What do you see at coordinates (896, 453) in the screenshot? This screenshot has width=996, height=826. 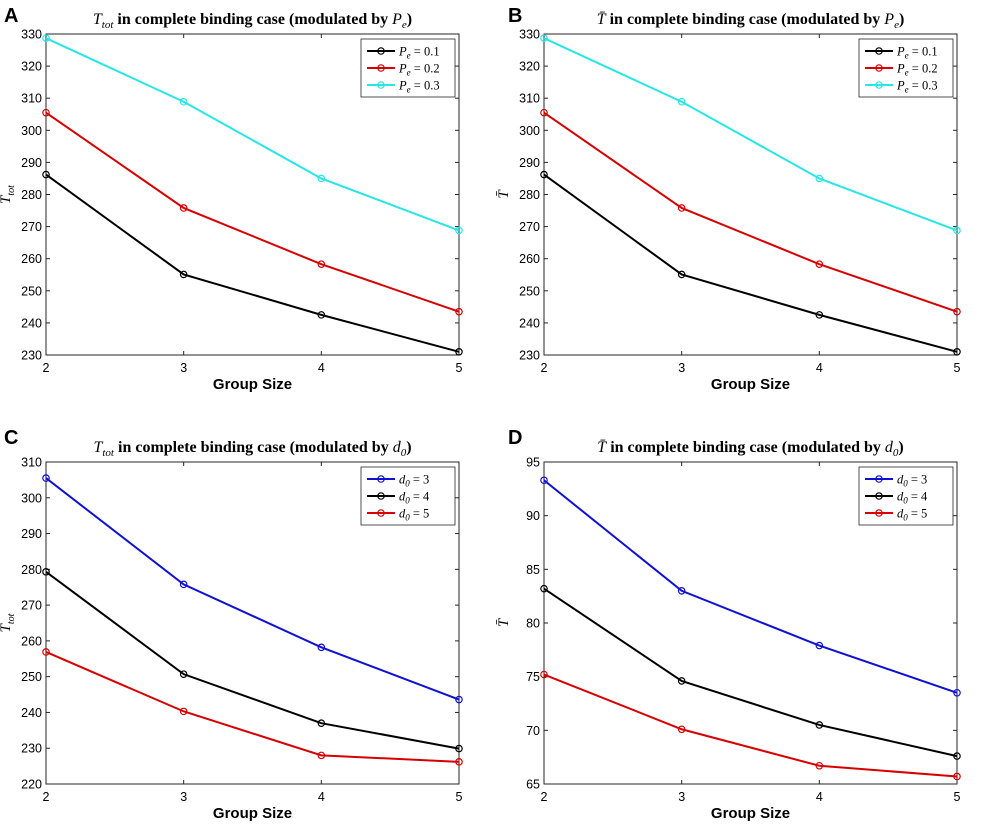 I see `title-param-sub: 0` at bounding box center [896, 453].